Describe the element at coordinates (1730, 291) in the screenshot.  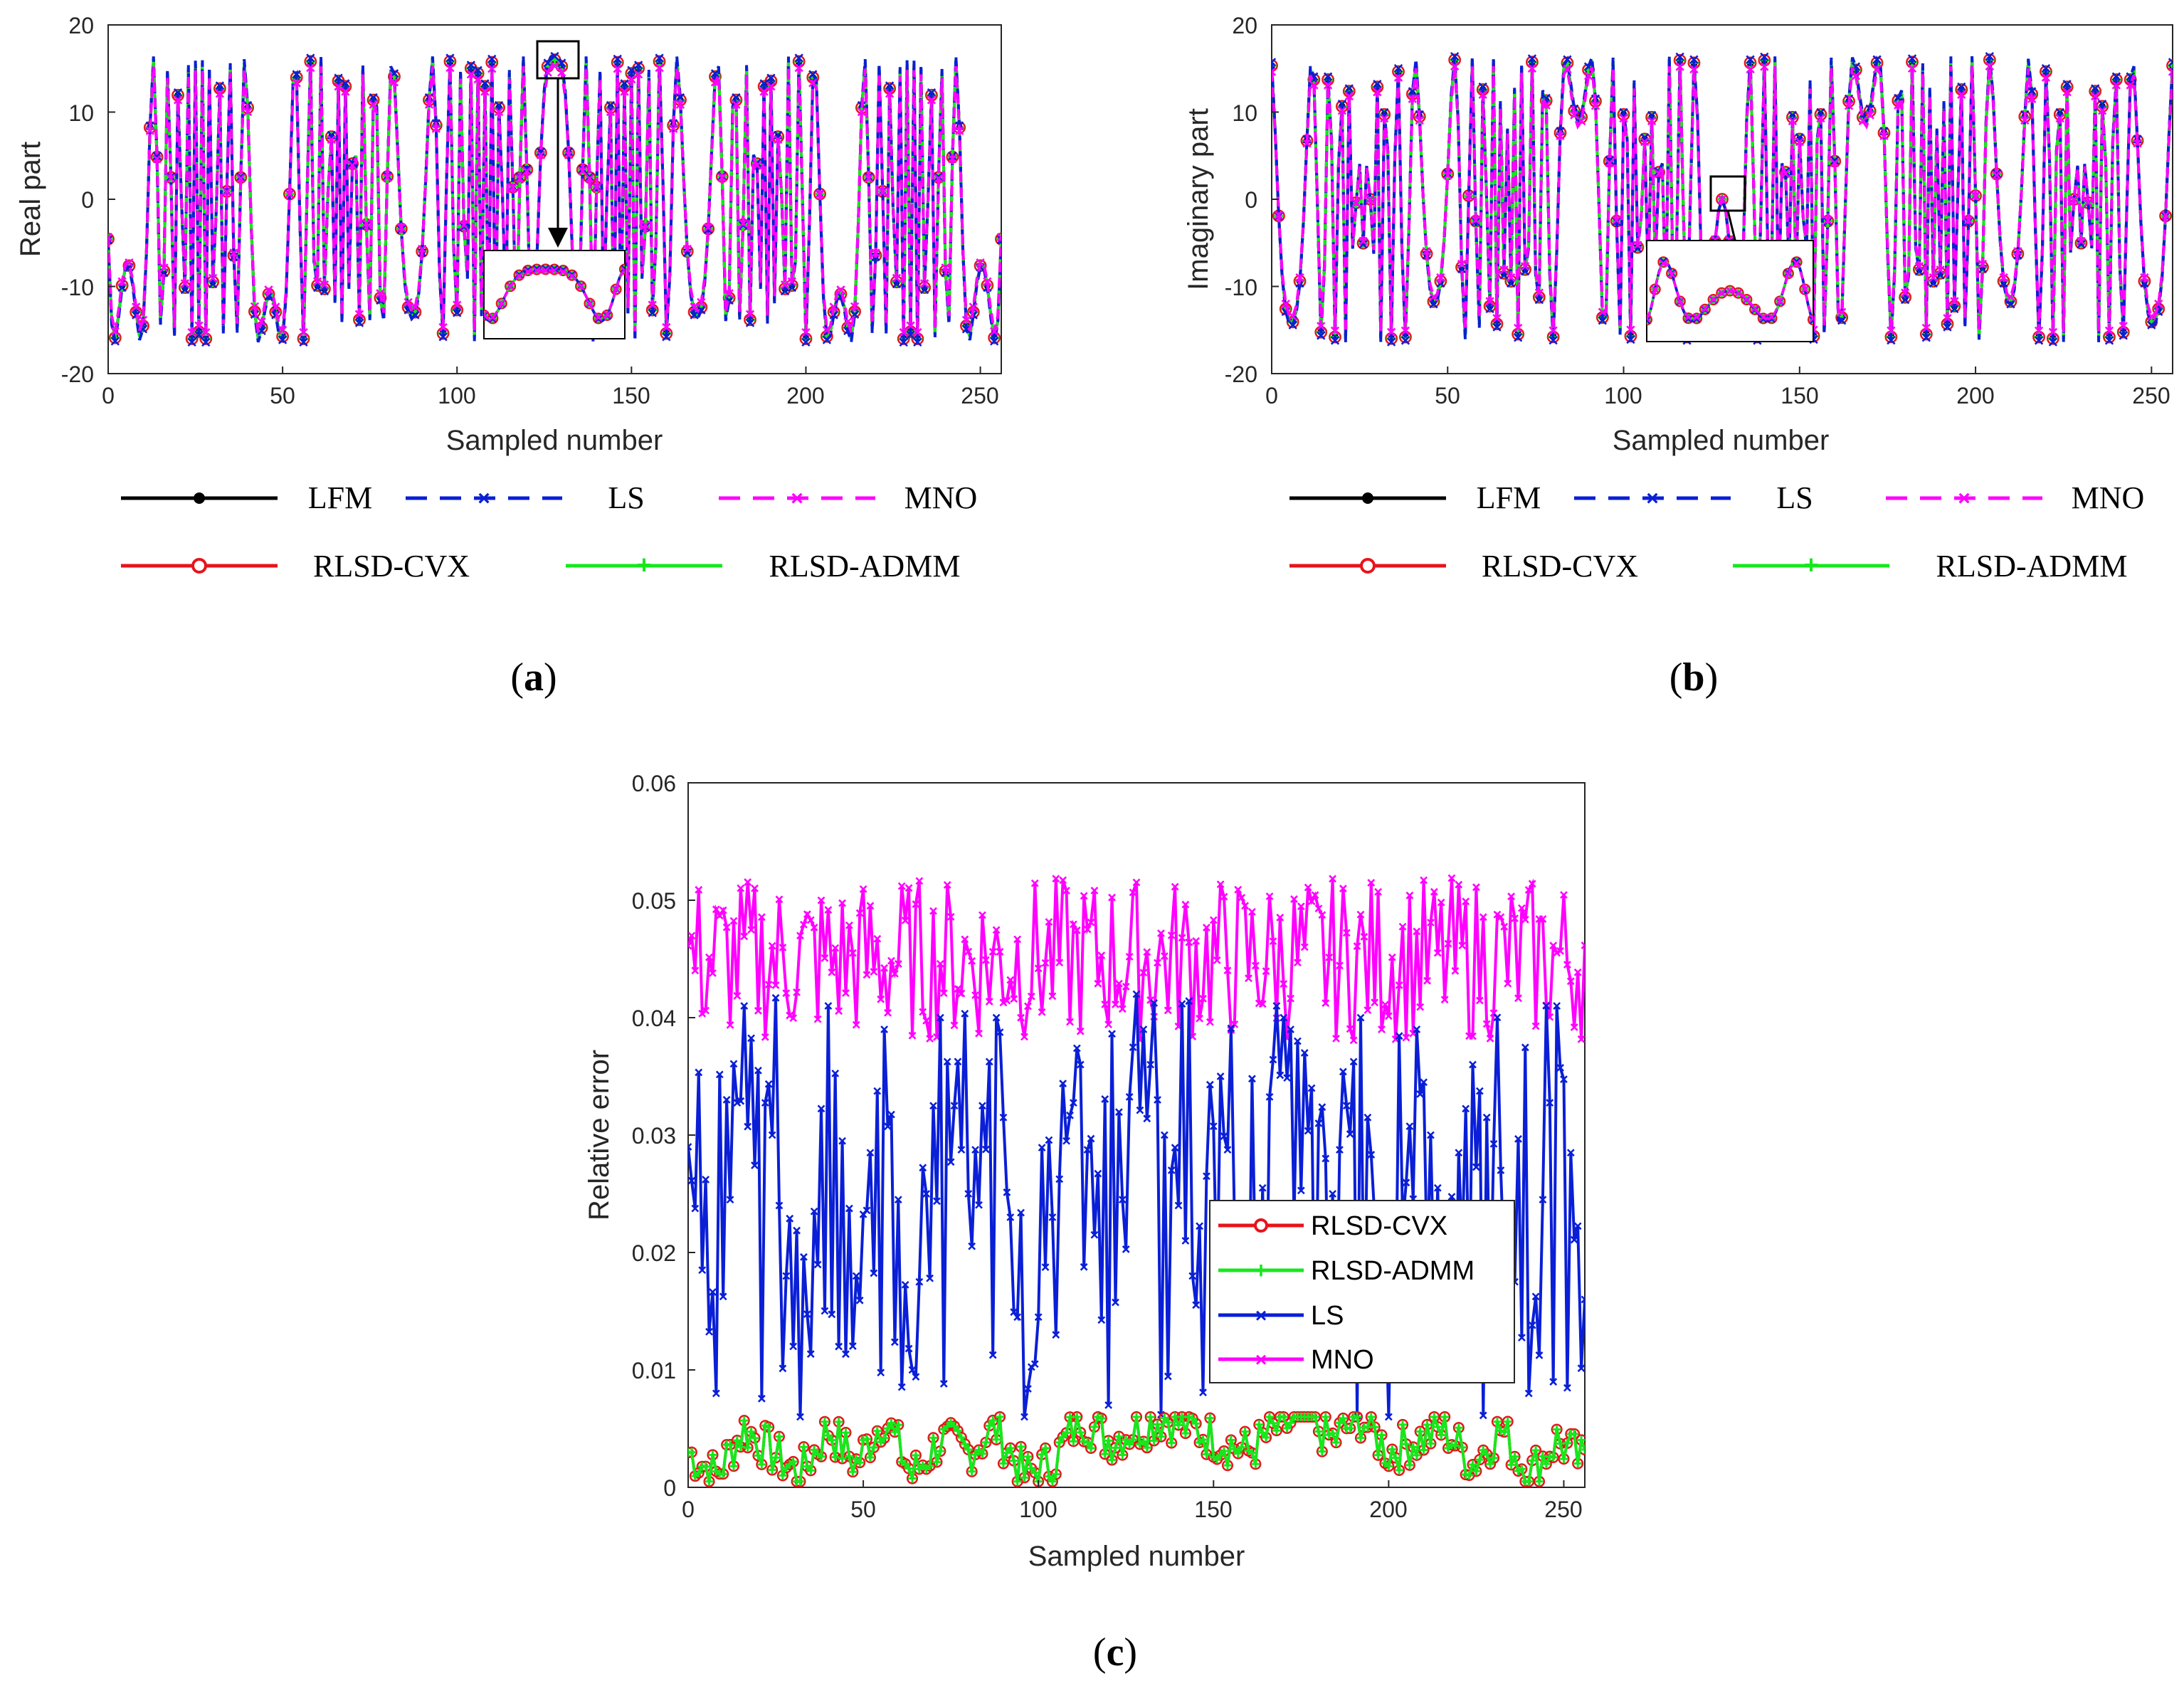
I see `zoom-inset` at that location.